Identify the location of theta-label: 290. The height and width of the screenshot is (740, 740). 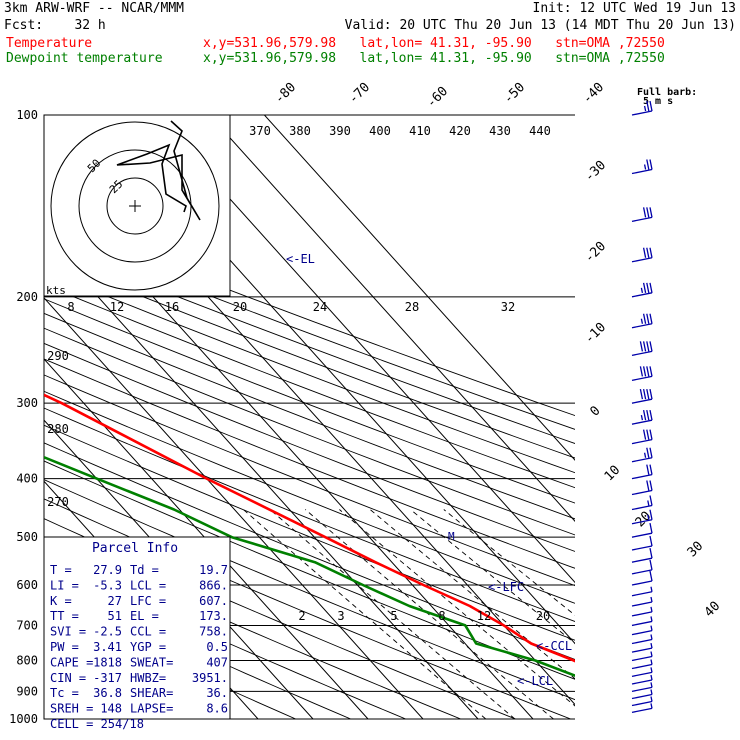
(58, 356).